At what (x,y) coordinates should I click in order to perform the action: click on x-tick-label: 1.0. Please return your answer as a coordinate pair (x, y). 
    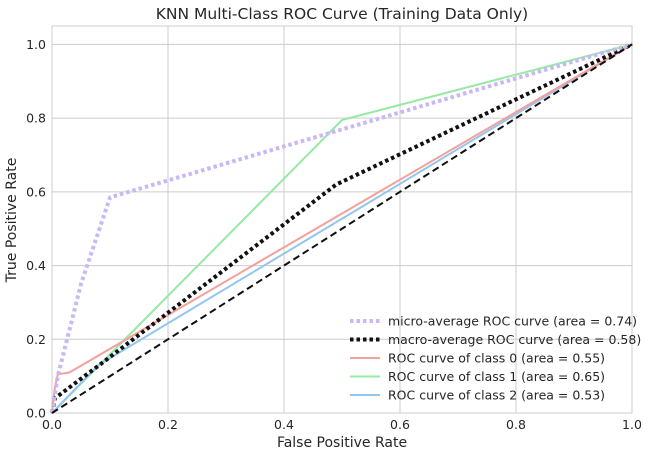
    Looking at the image, I should click on (632, 424).